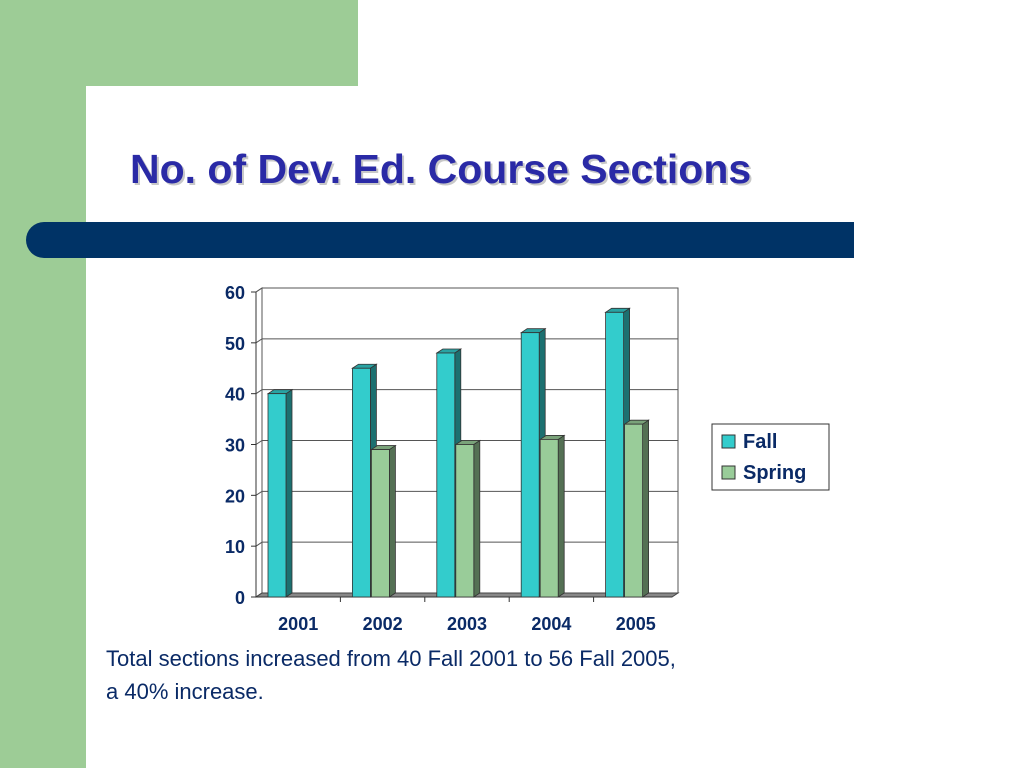 The image size is (1024, 768). What do you see at coordinates (235, 446) in the screenshot?
I see `y-tick-label: 30` at bounding box center [235, 446].